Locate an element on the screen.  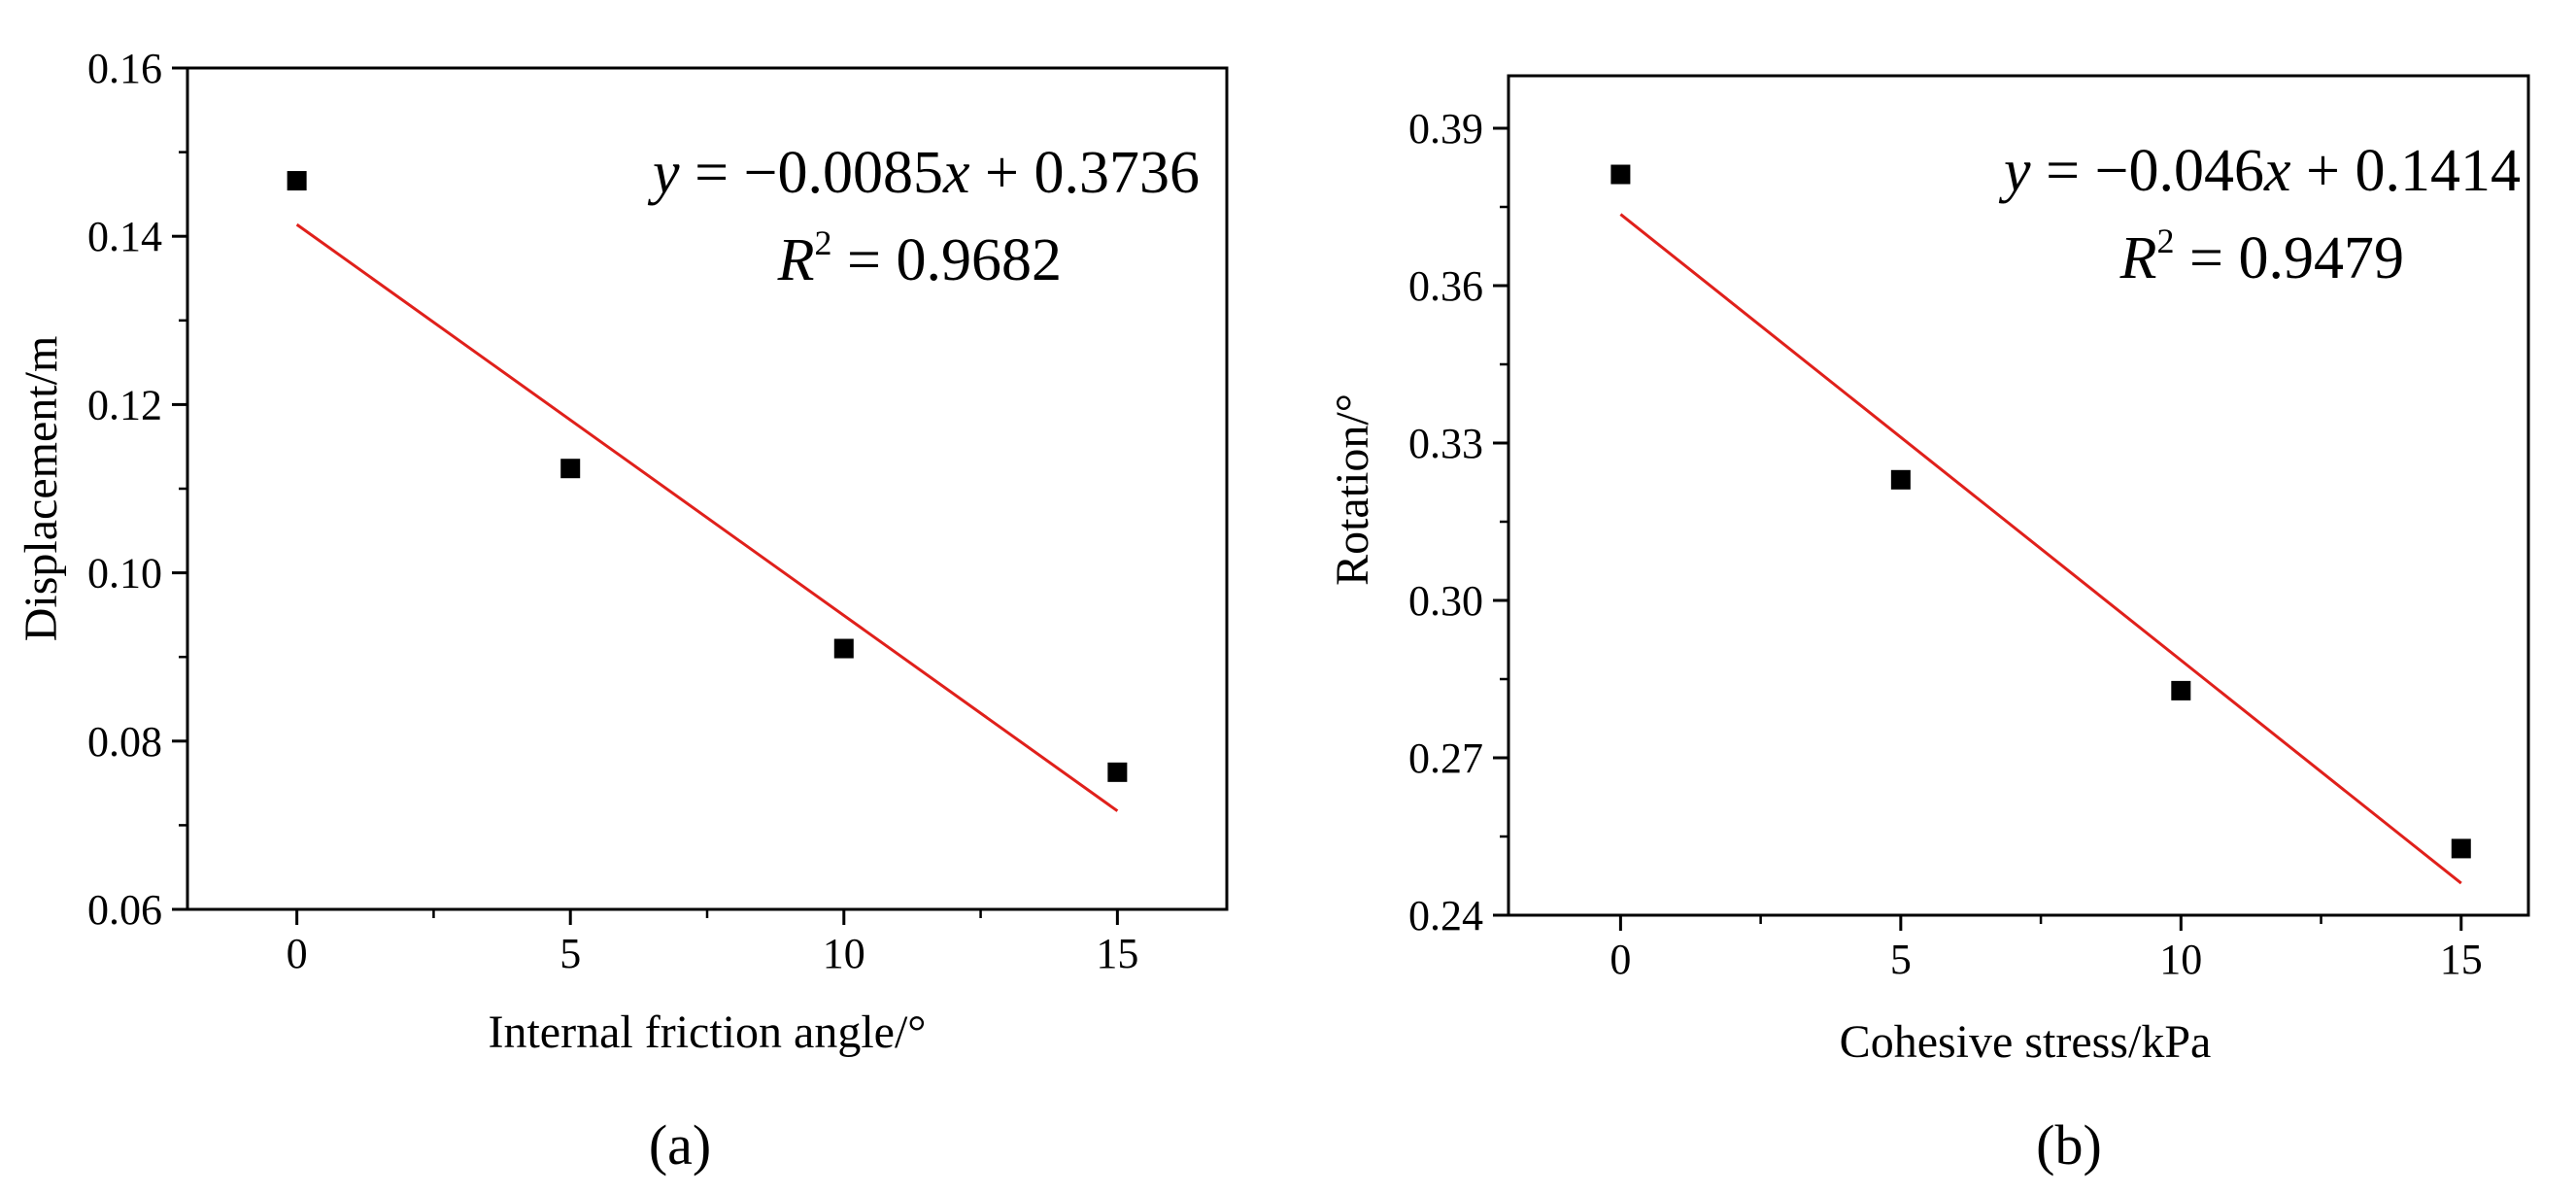
y-ticks: 0.24 0.27 0.30 0.33 0.36 0.39 is located at coordinates (1458, 522).